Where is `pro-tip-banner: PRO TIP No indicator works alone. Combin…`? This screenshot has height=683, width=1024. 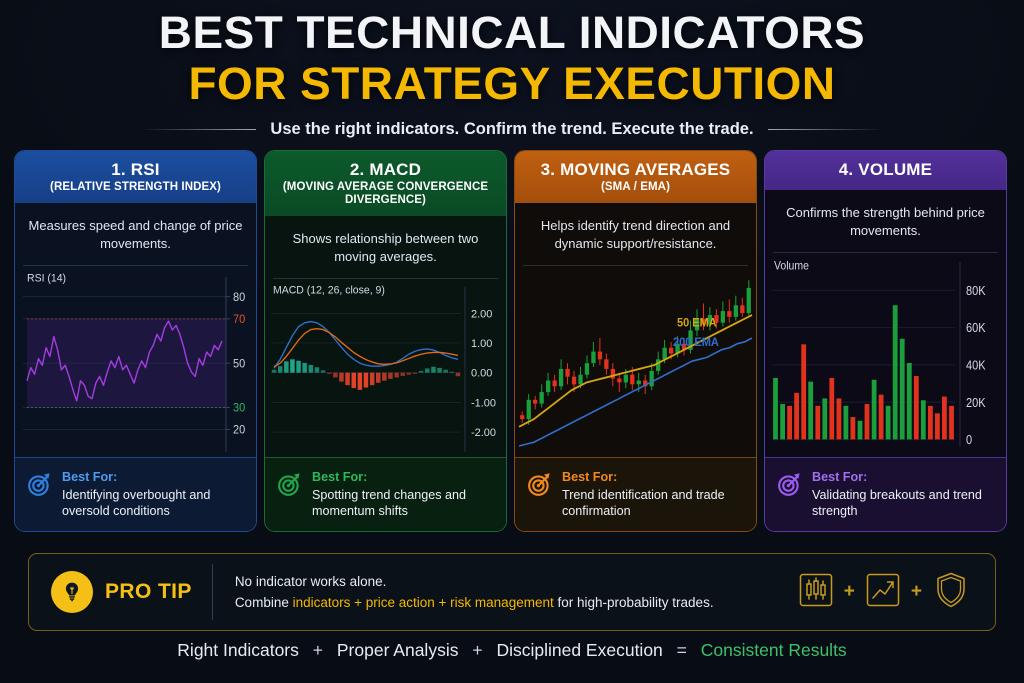
pro-tip-banner: PRO TIP No indicator works alone. Combin… is located at coordinates (512, 592).